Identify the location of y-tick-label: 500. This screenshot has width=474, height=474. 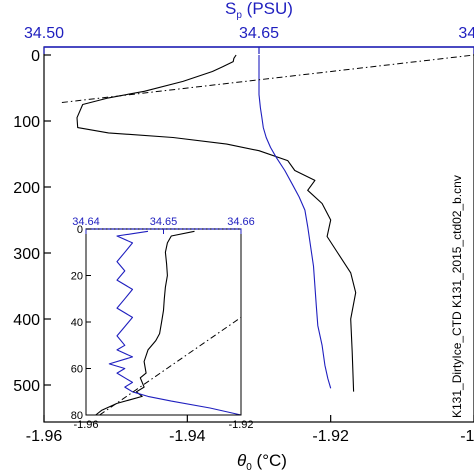
(26, 386).